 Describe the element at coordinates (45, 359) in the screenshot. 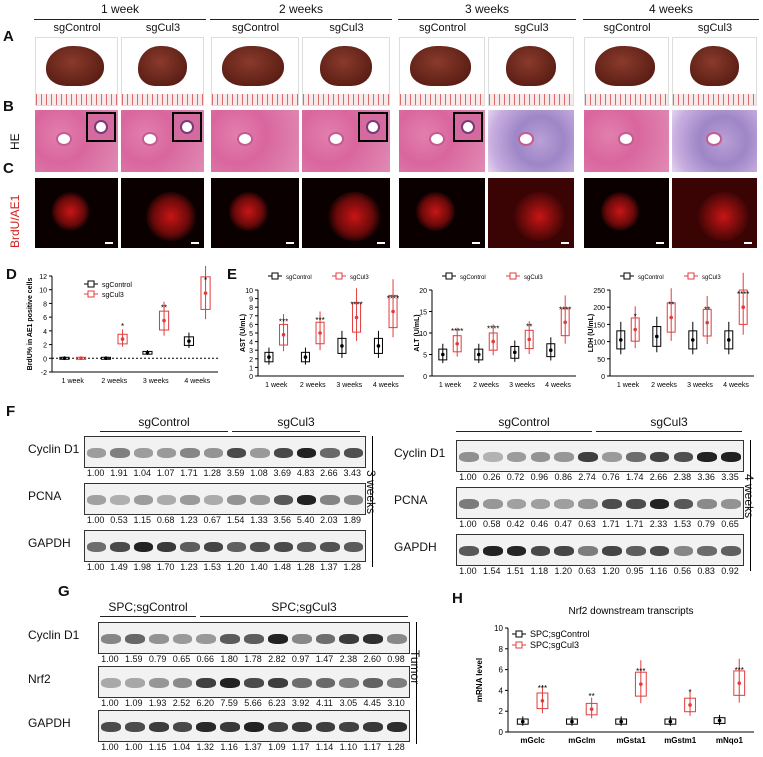

I see `y-tick-label: 0` at that location.